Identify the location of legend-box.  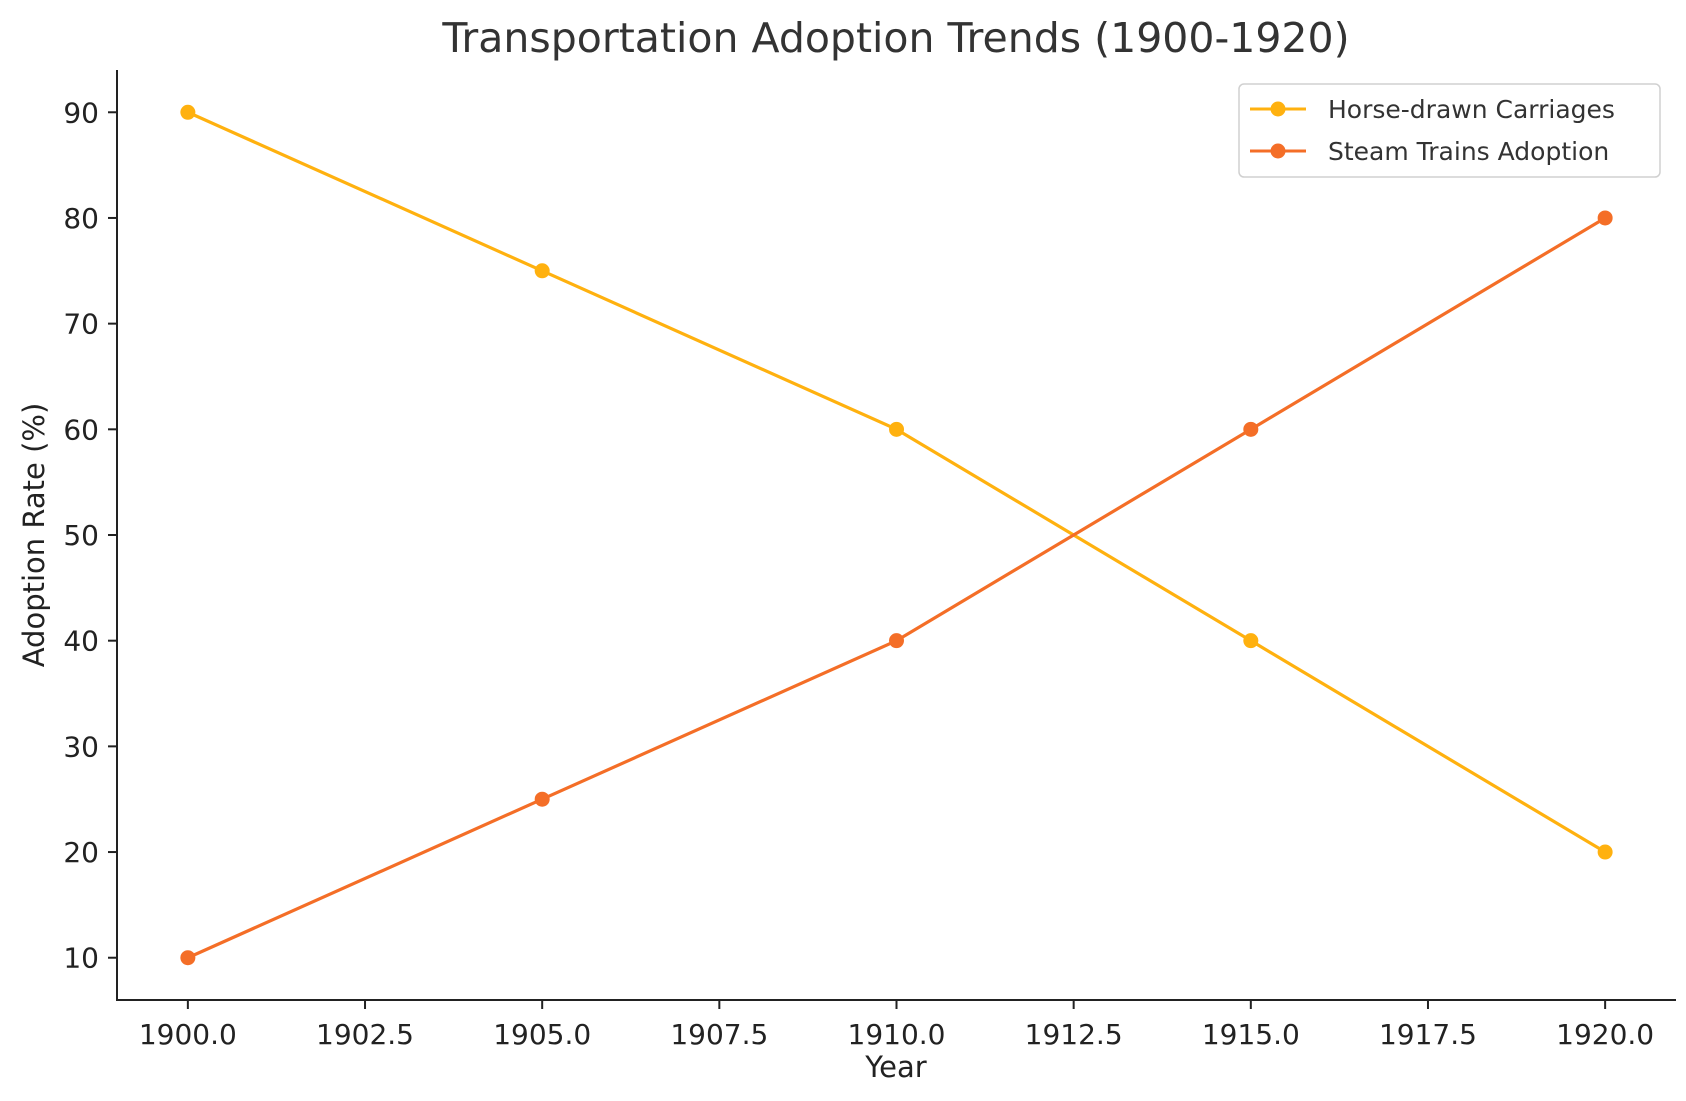
(1449, 130).